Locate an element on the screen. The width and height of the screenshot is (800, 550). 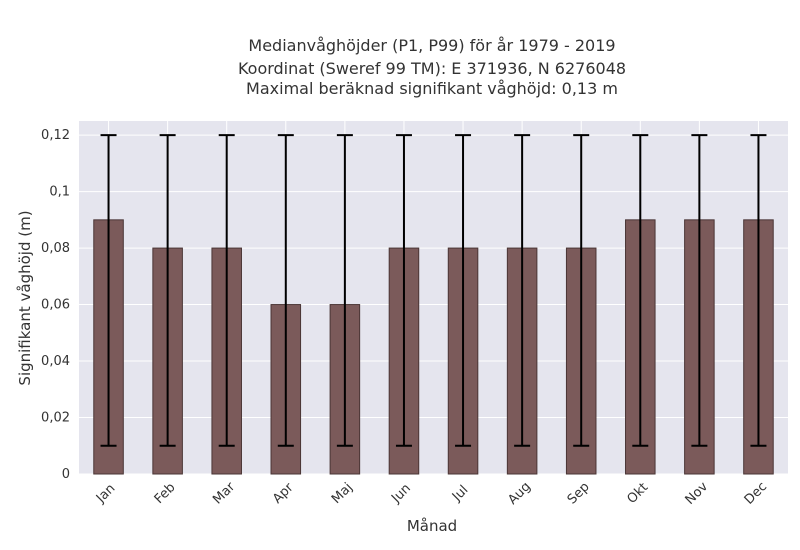
x-tick-label: Jan is located at coordinates (105, 493).